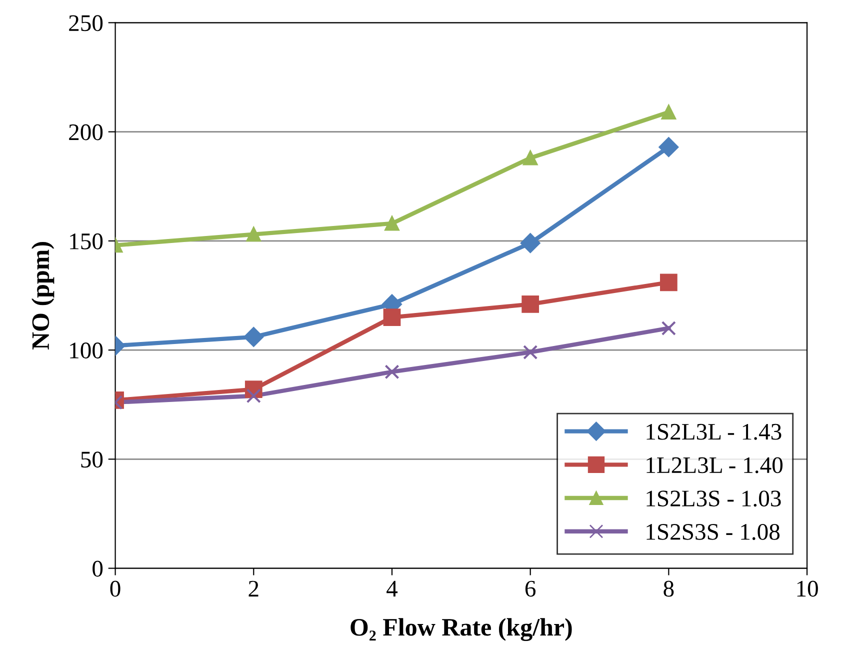 Image resolution: width=854 pixels, height=667 pixels. Describe the element at coordinates (43, 296) in the screenshot. I see `y-axis-title: NO (ppm)` at that location.